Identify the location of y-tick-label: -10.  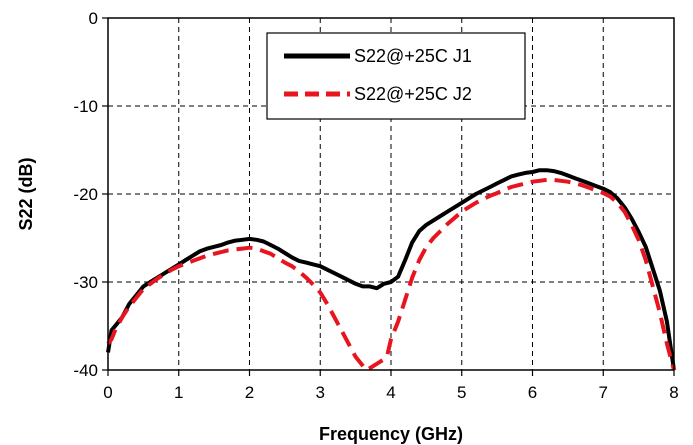
(85, 106).